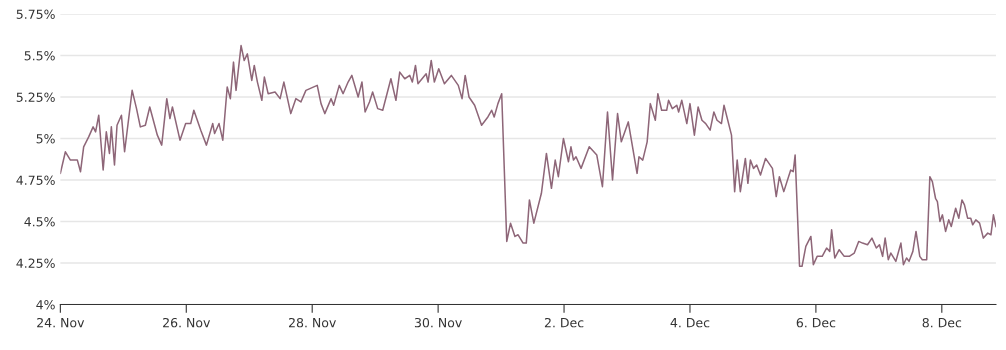  Describe the element at coordinates (45, 138) in the screenshot. I see `y-tick-label: 5%` at that location.